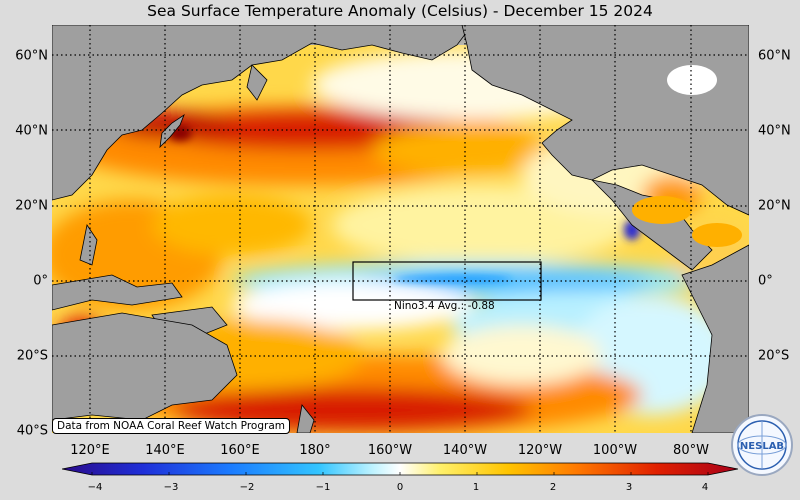  Describe the element at coordinates (615, 450) in the screenshot. I see `lon-label: 100°W` at that location.